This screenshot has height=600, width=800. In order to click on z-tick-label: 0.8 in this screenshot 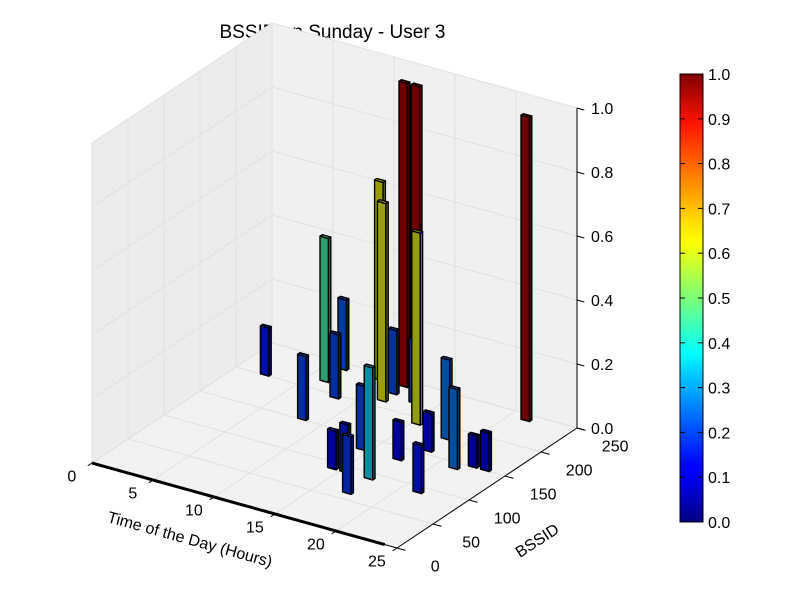, I will do `click(602, 173)`.